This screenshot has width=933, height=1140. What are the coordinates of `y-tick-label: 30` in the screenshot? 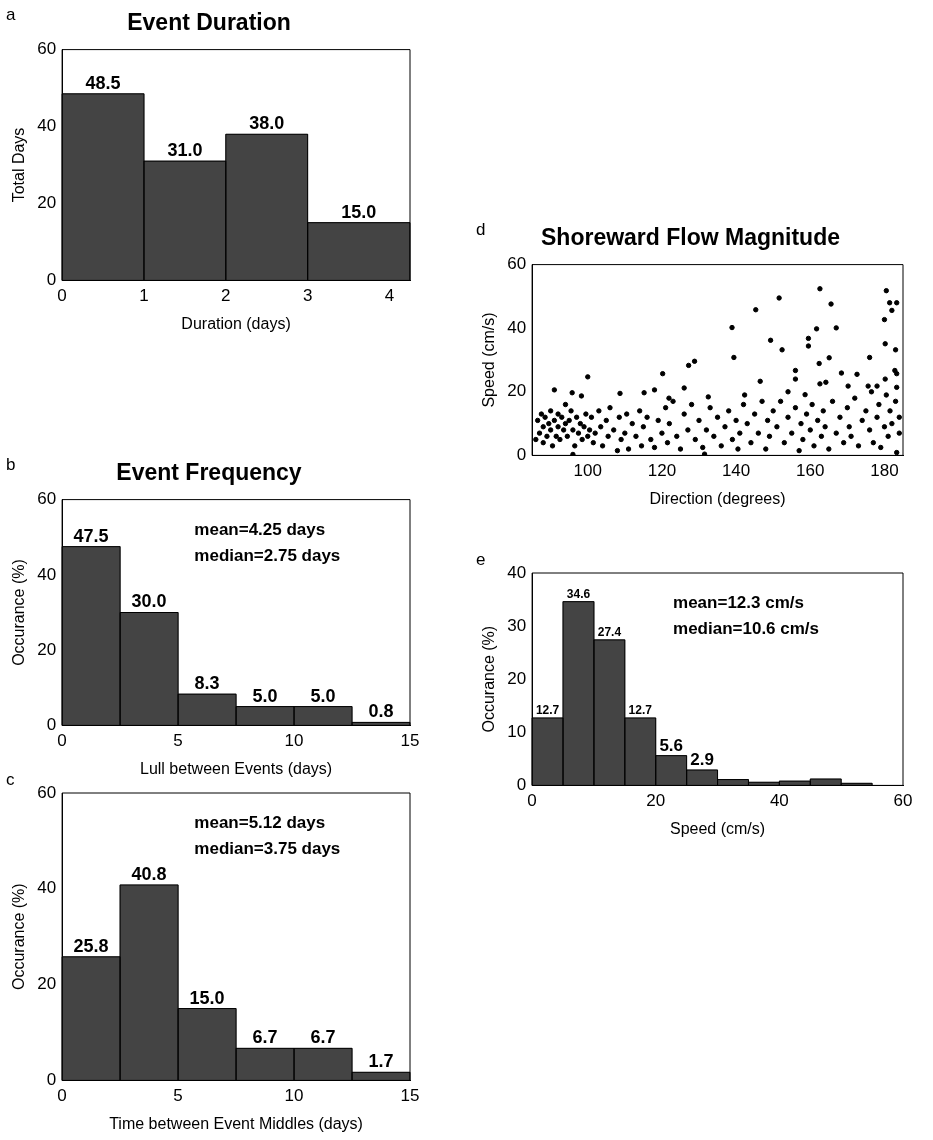 It's located at (517, 625).